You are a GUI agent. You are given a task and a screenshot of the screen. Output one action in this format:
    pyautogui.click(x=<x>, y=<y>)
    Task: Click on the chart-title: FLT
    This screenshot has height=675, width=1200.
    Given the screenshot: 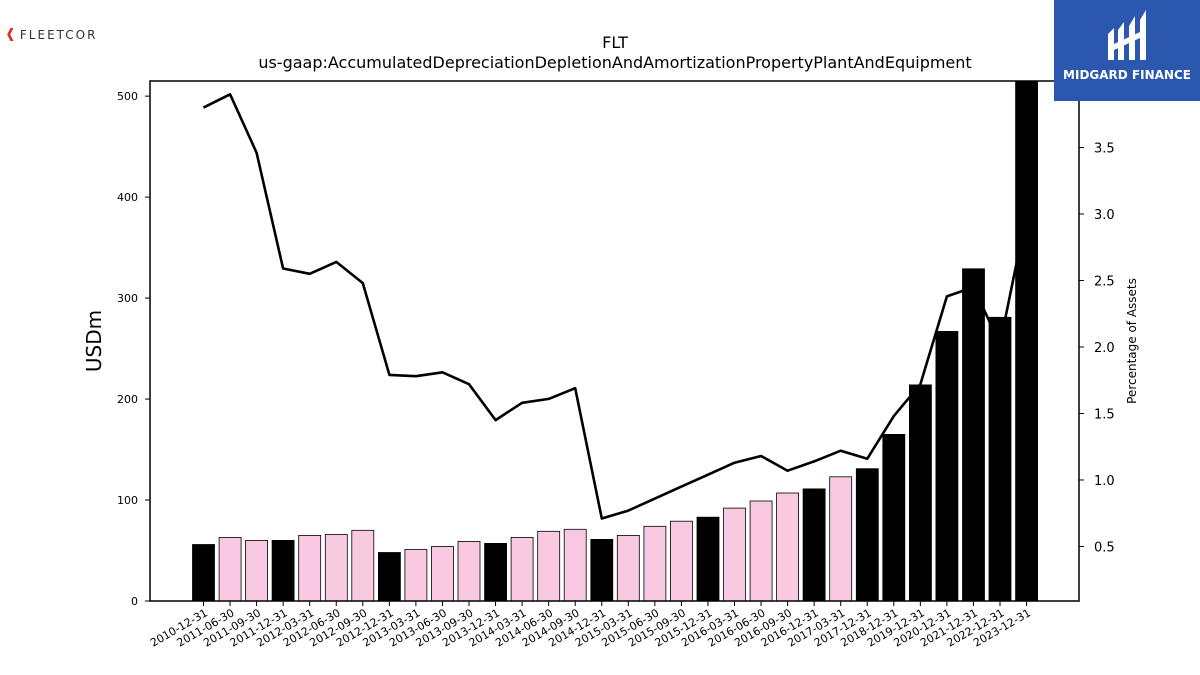 What is the action you would take?
    pyautogui.click(x=615, y=42)
    